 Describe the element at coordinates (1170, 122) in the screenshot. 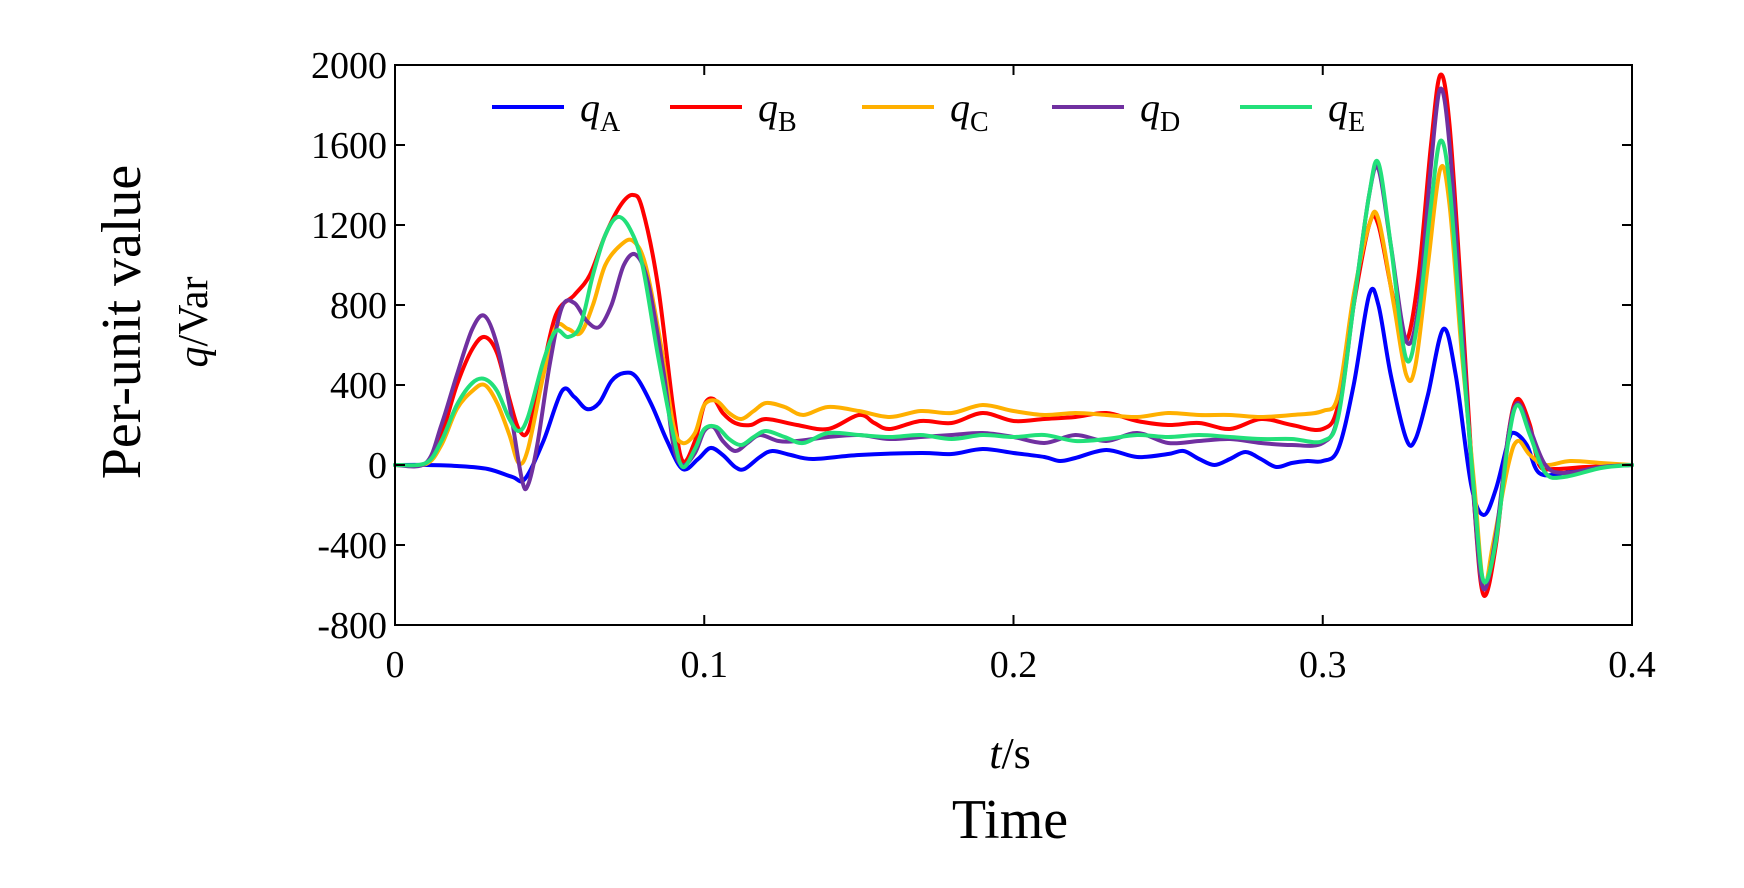

I see `legend-subscript: D` at that location.